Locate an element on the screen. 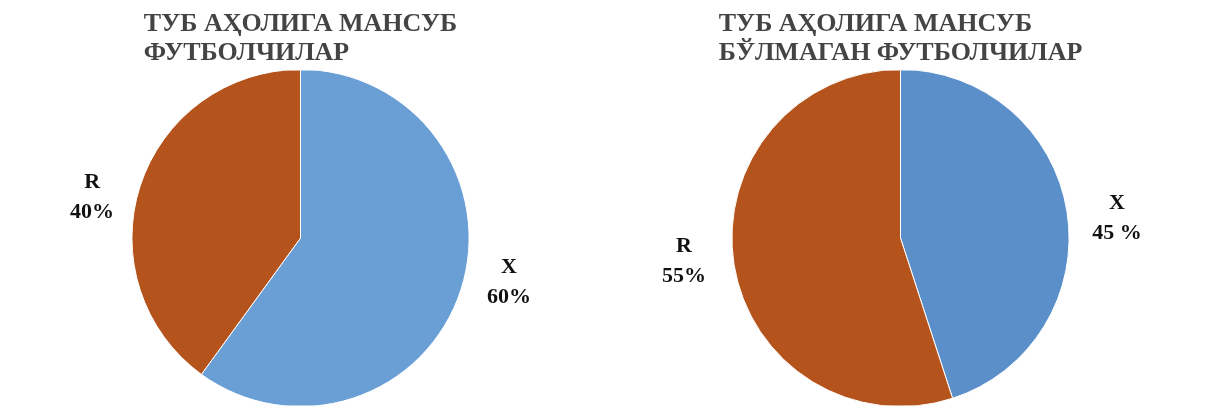  data-label: 55% is located at coordinates (684, 275).